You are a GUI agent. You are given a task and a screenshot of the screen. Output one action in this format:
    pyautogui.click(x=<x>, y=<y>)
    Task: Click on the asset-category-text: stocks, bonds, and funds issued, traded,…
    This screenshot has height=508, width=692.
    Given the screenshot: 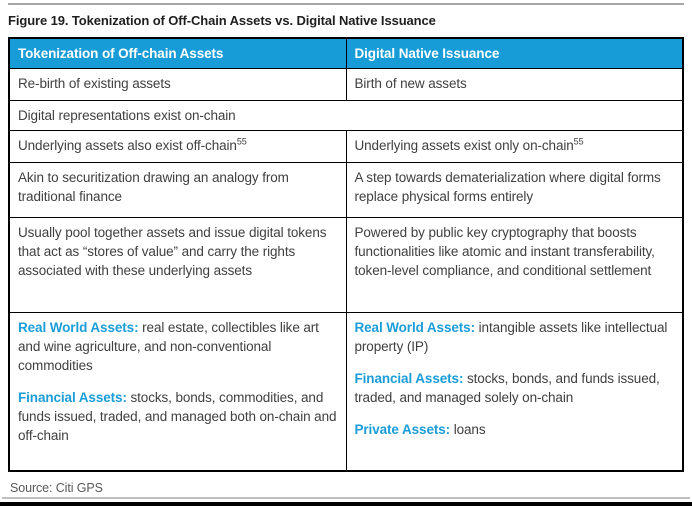 What is the action you would take?
    pyautogui.click(x=507, y=388)
    